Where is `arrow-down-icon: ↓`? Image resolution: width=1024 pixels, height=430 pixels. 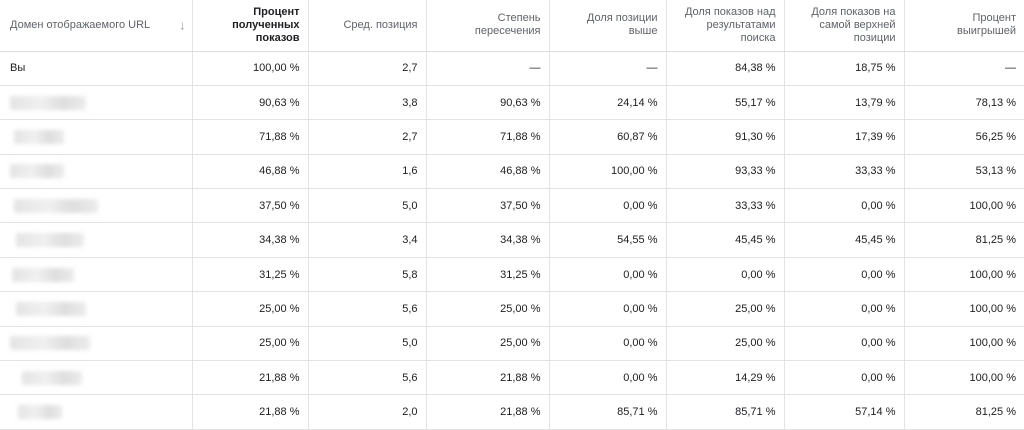 arrow-down-icon: ↓ is located at coordinates (182, 25).